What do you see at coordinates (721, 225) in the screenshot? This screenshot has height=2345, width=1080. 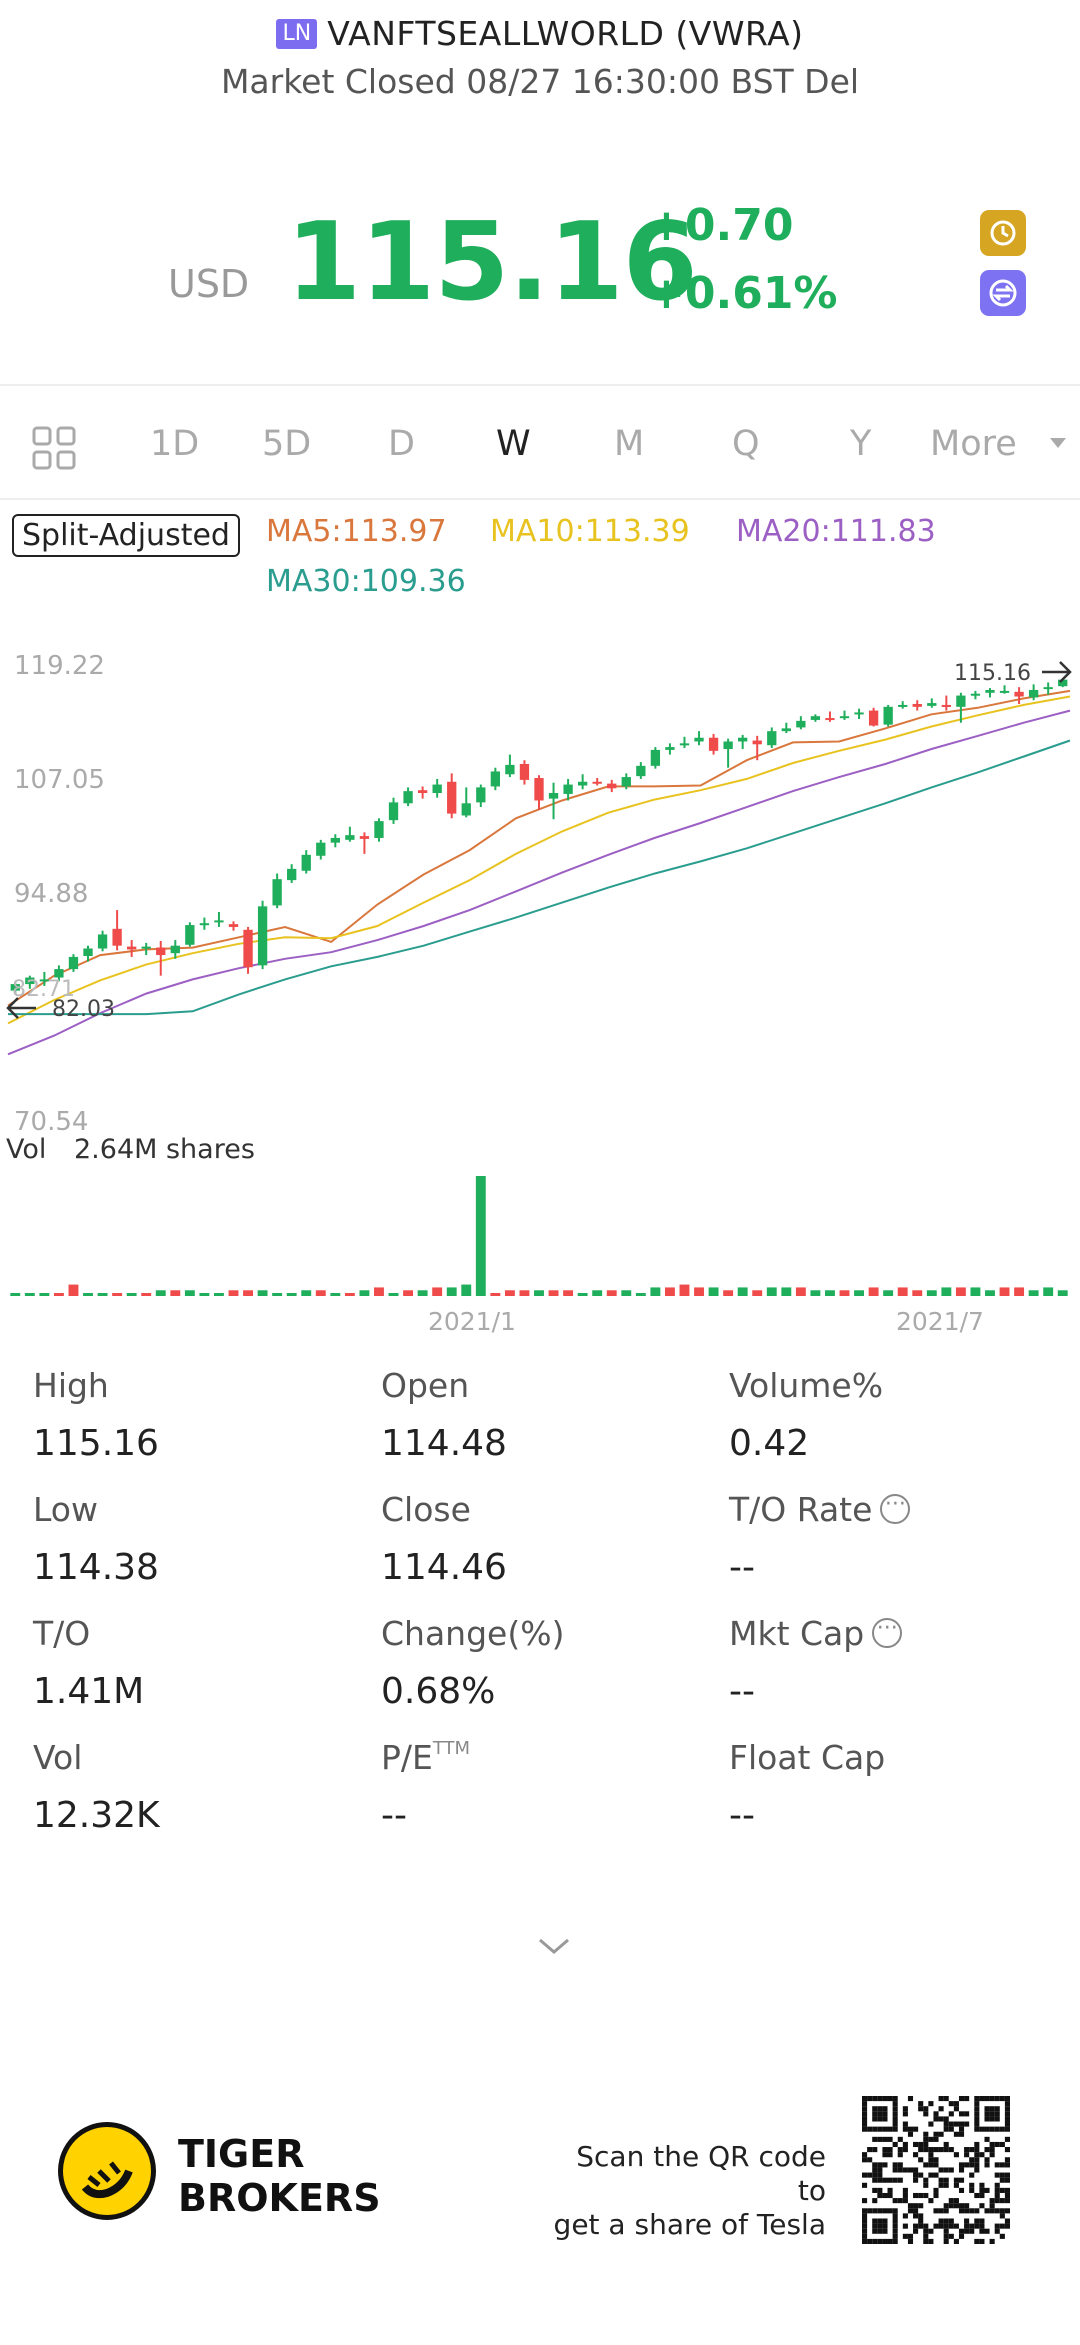 I see `price-change: +0.70` at bounding box center [721, 225].